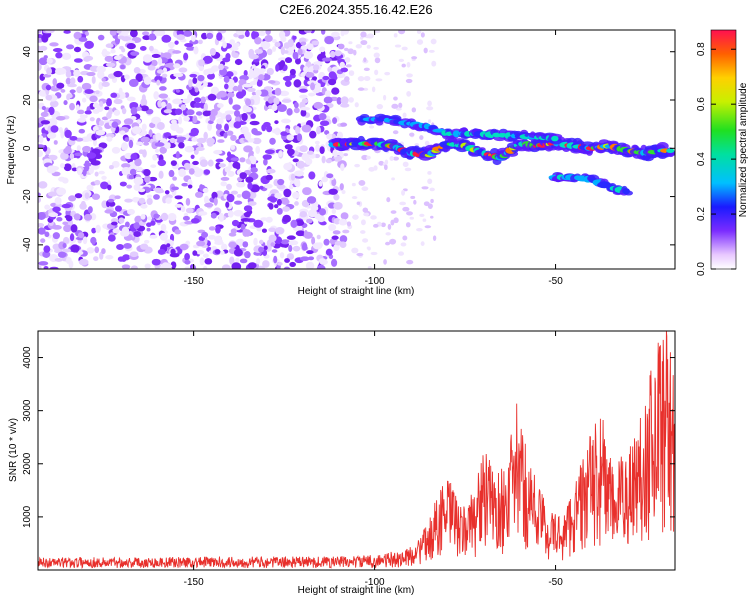  What do you see at coordinates (27, 148) in the screenshot?
I see `spectrogram-ytick-label: 0` at bounding box center [27, 148].